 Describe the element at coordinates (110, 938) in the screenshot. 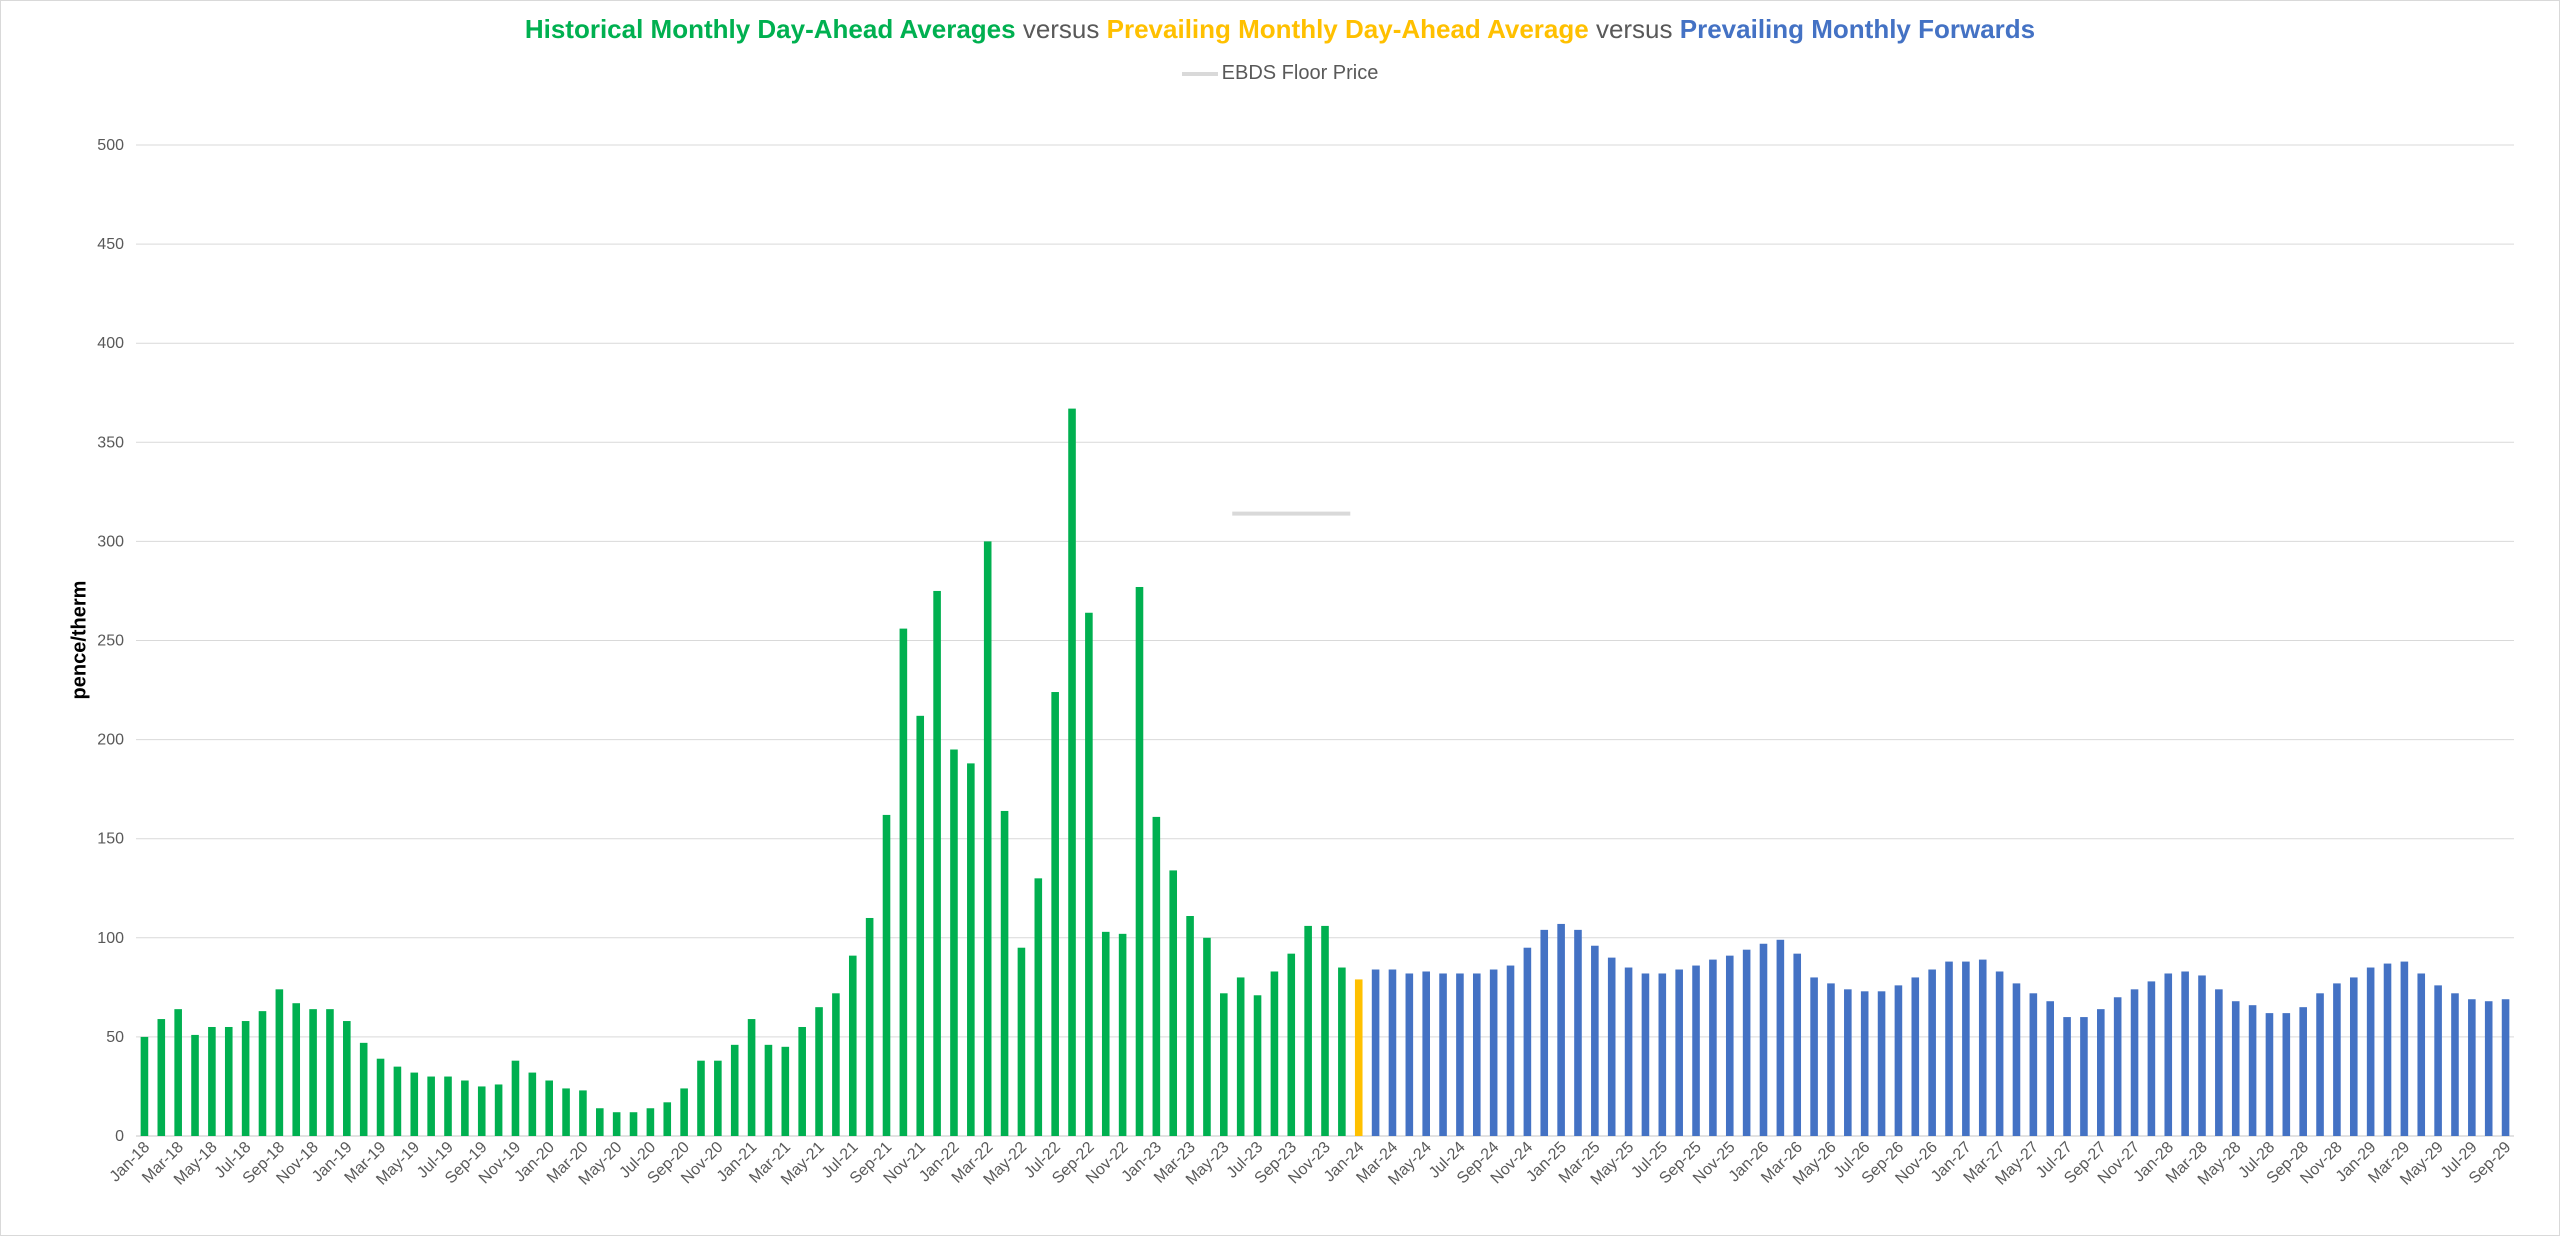

I see `y-tick-label: 100` at that location.